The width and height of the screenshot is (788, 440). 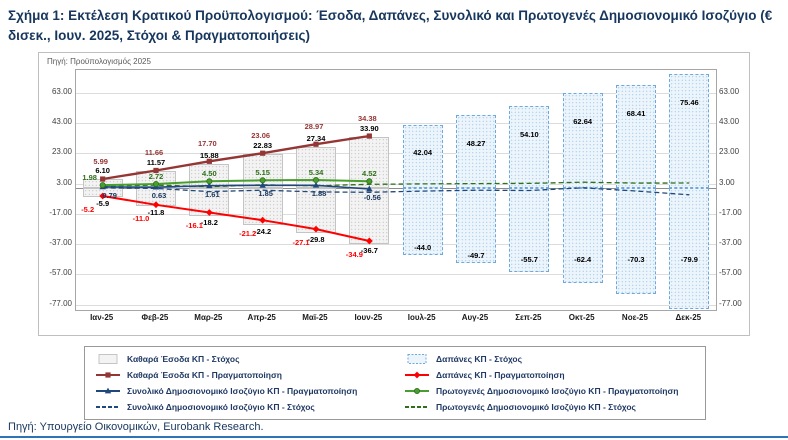 What do you see at coordinates (549, 359) in the screenshot?
I see `legend-item: Δαπάνες ΚΠ - Στόχος` at bounding box center [549, 359].